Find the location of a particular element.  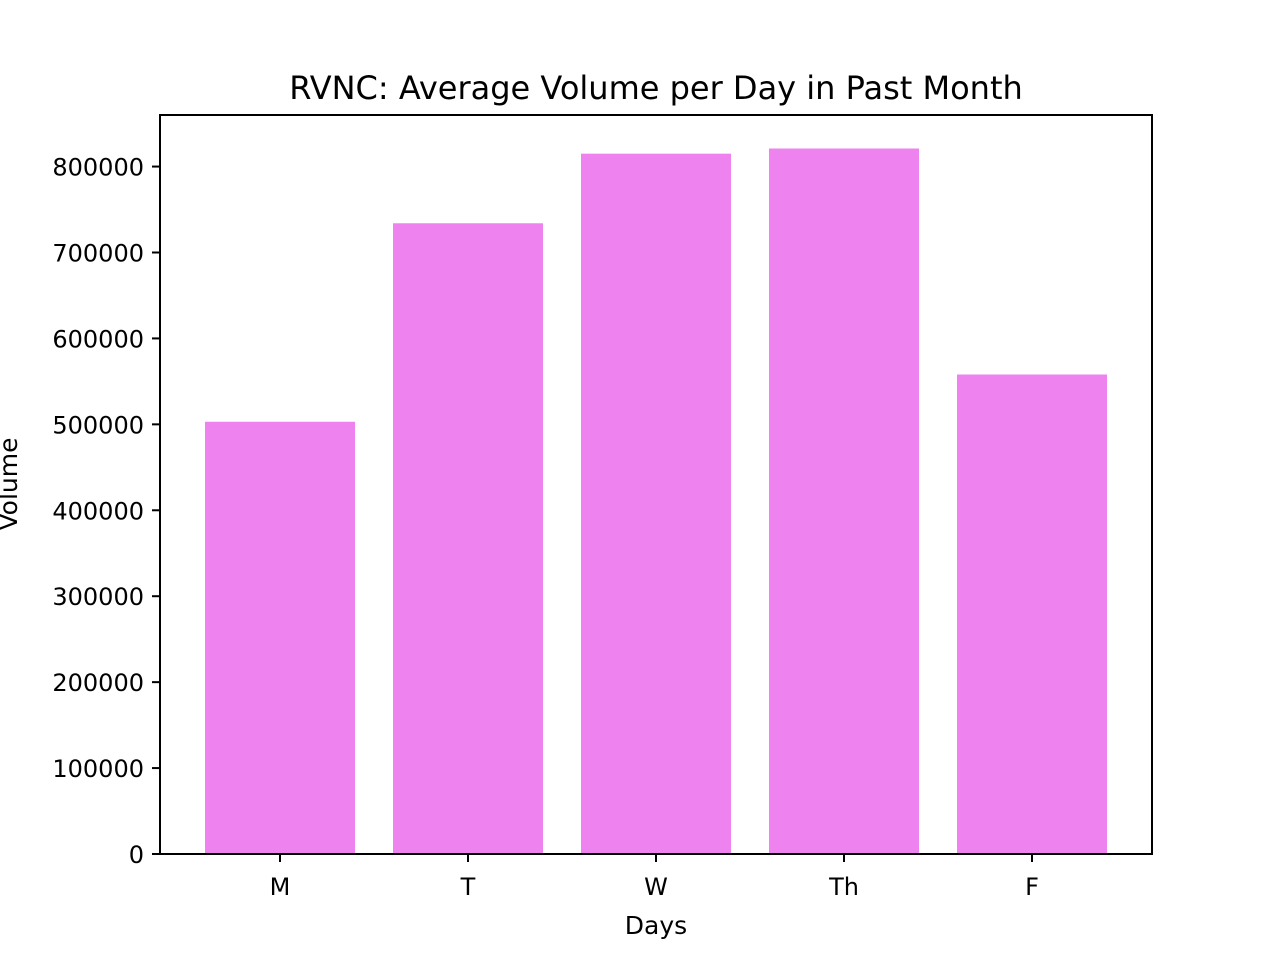

y-tick-label: 700000 is located at coordinates (98, 253).